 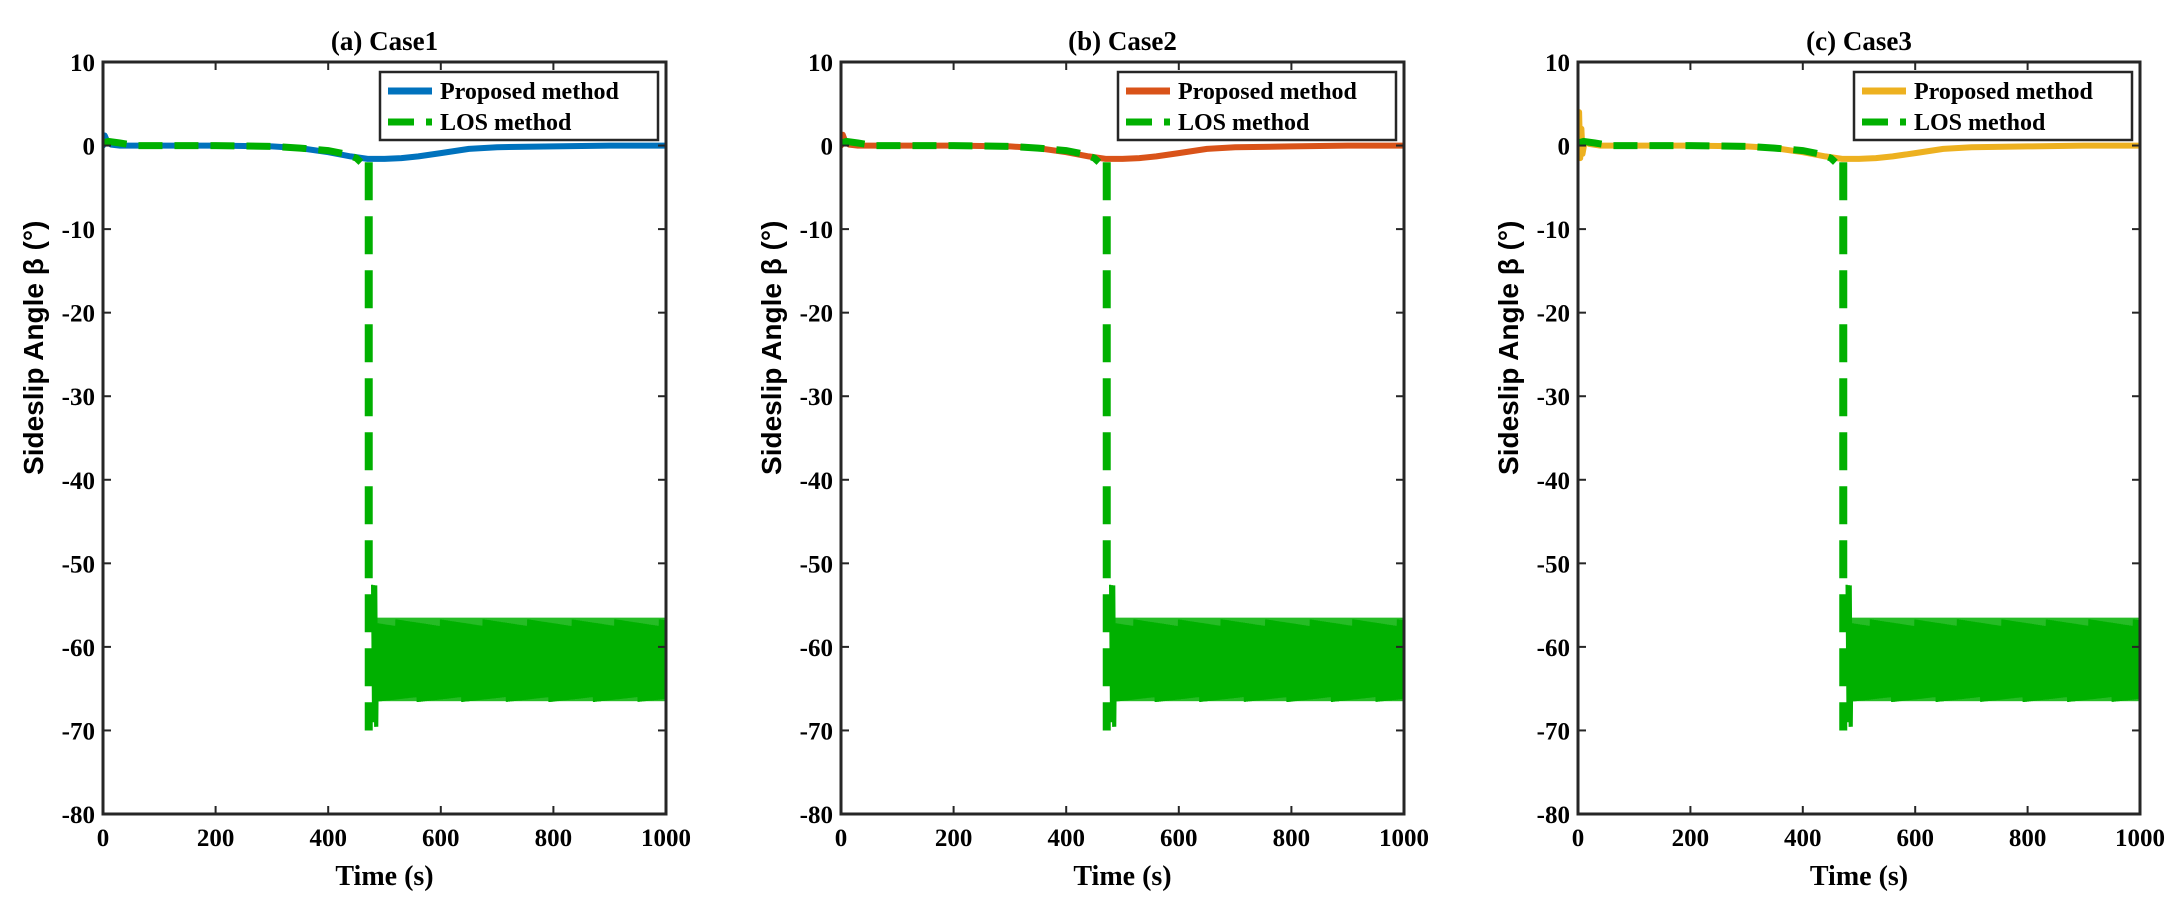 What do you see at coordinates (1859, 41) in the screenshot?
I see `chart-title: (c) Case3` at bounding box center [1859, 41].